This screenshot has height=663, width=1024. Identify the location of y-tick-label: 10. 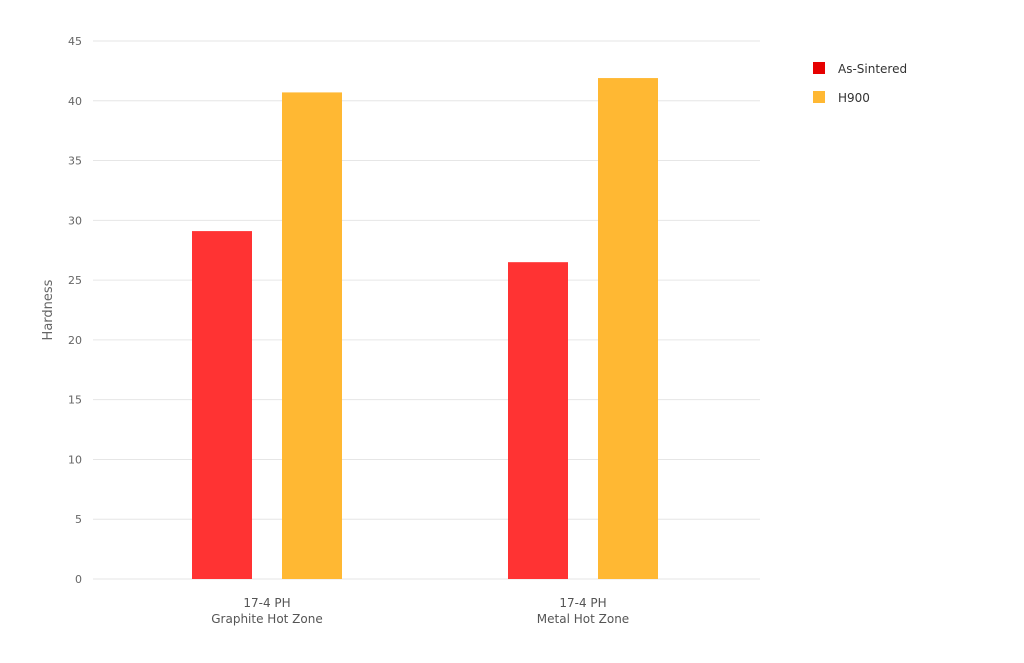
(75, 459).